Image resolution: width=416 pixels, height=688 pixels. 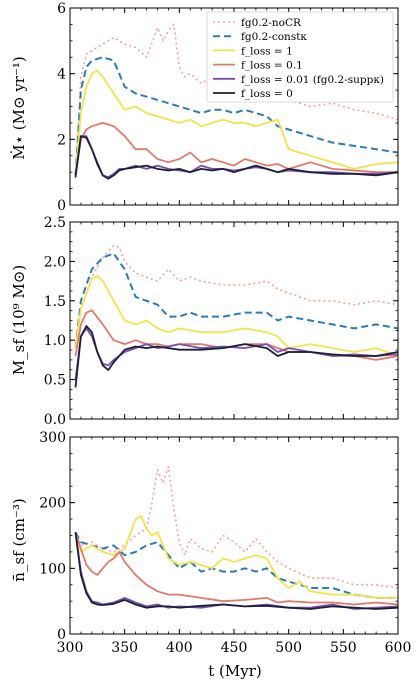 I want to click on y-tick-label: 6, so click(x=61, y=9).